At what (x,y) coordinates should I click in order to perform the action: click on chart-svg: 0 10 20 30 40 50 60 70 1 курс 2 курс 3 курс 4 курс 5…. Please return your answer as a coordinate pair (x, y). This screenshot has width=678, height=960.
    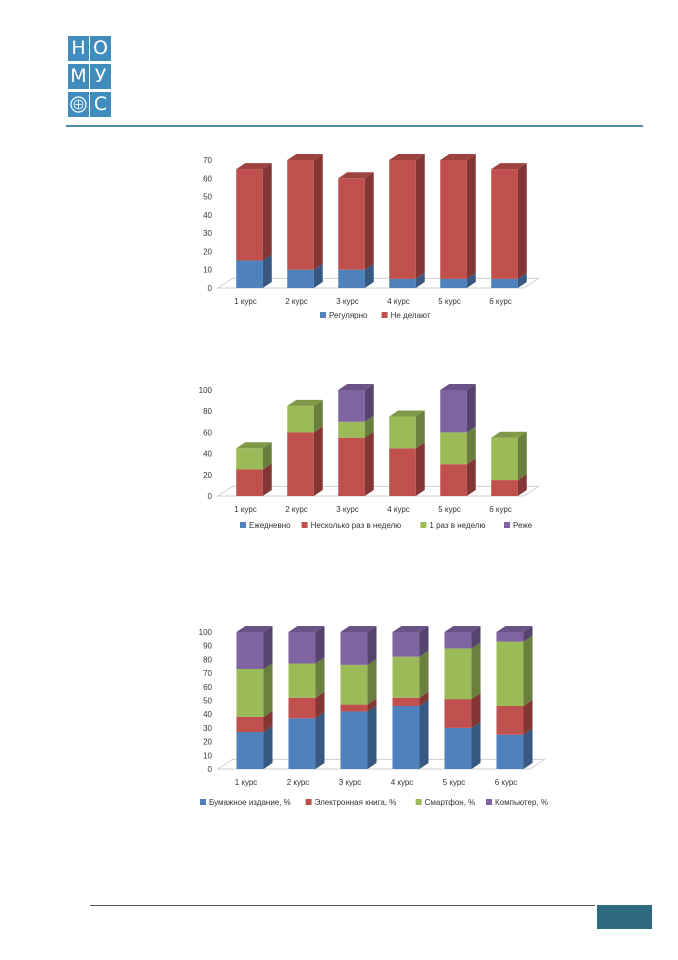
    Looking at the image, I should click on (372, 237).